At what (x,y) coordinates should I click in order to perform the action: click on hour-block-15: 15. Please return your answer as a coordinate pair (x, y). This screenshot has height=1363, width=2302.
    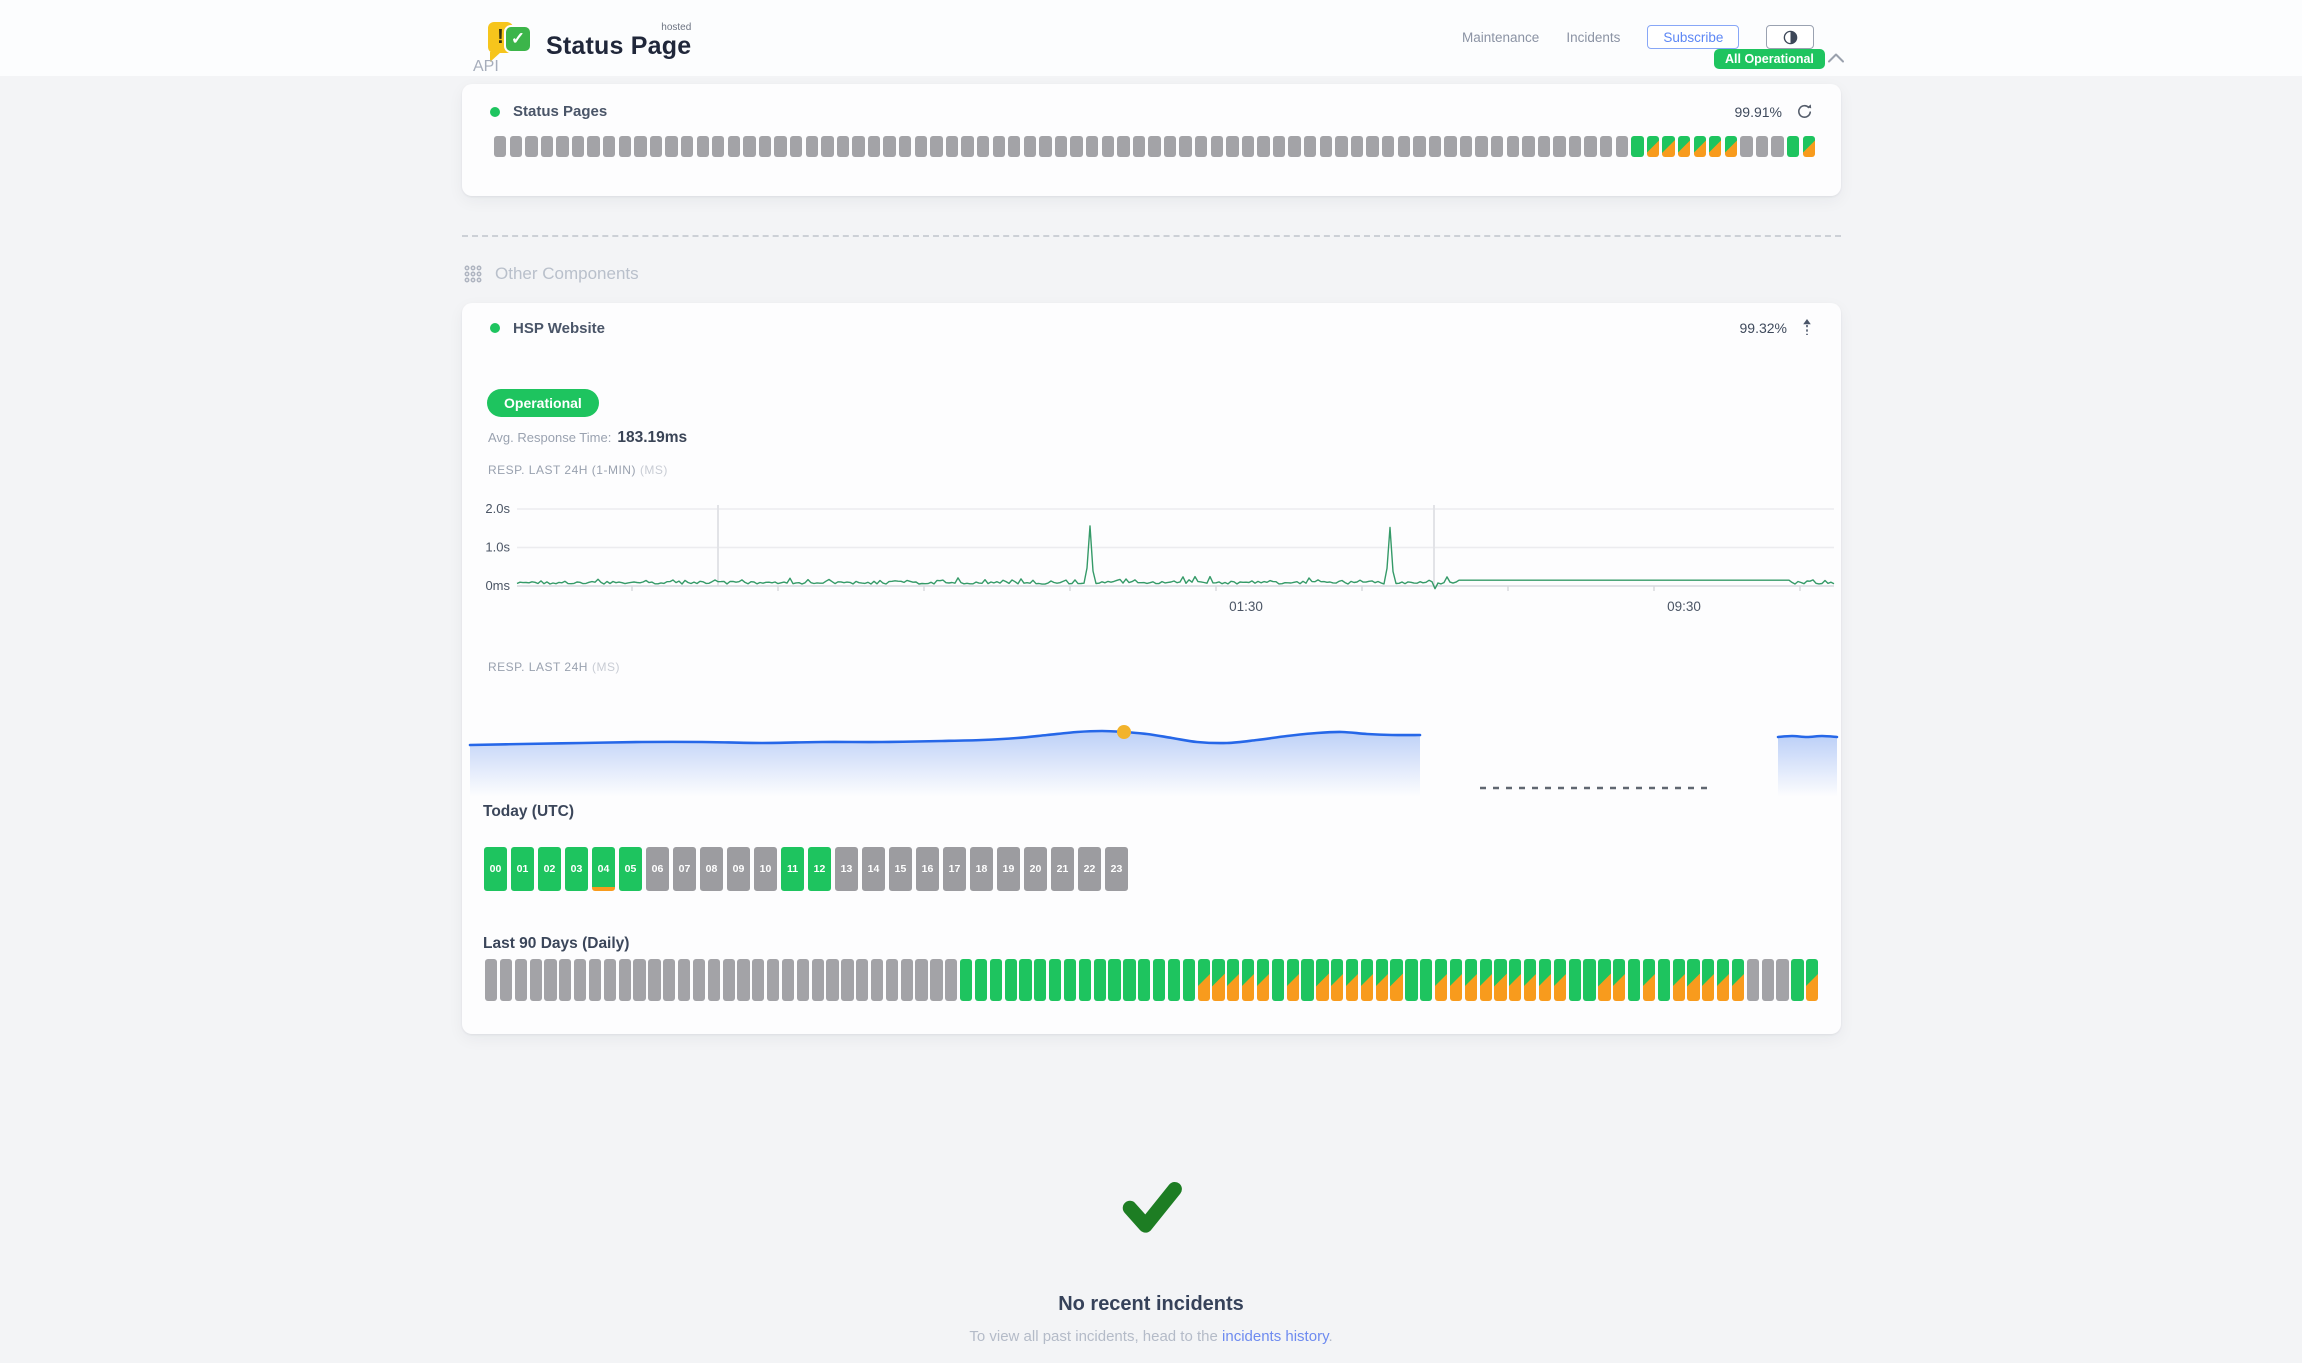
    Looking at the image, I should click on (900, 869).